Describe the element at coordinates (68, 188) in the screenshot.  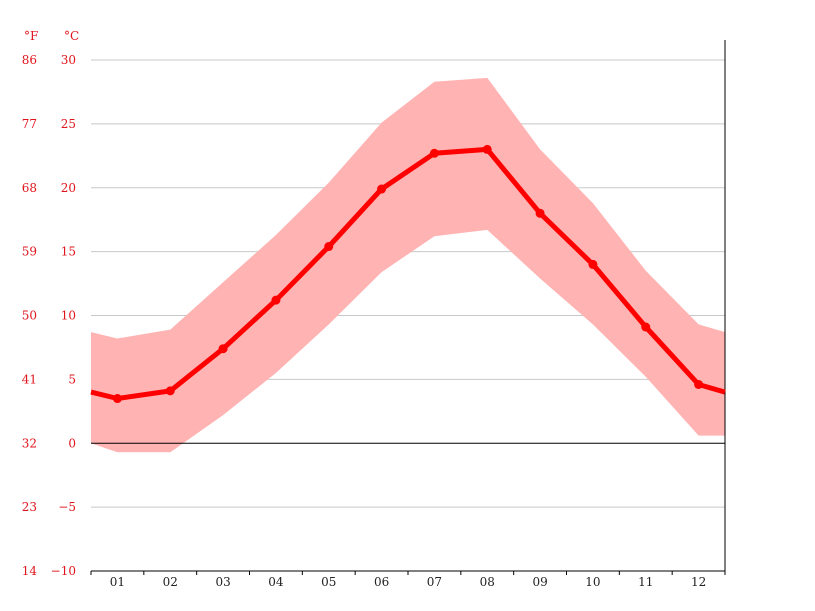
I see `y-tick-label-c: 20` at that location.